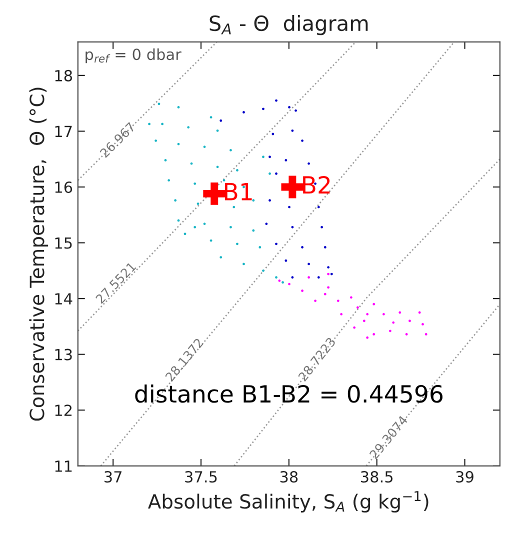 The image size is (506, 538). What do you see at coordinates (63, 410) in the screenshot?
I see `y-tick-label: 12` at bounding box center [63, 410].